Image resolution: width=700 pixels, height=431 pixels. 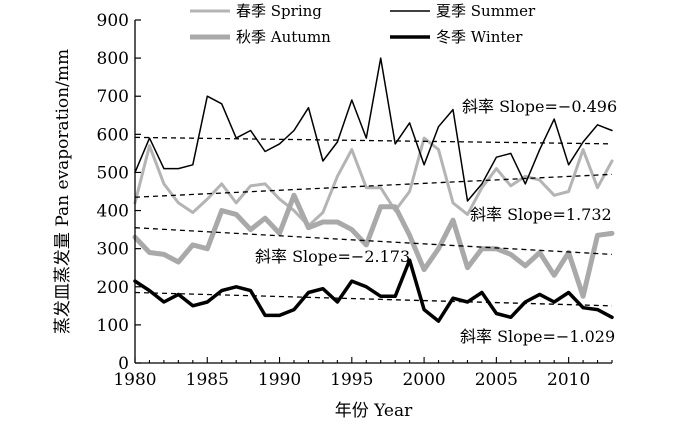 What do you see at coordinates (113, 250) in the screenshot?
I see `y-tick-label: 300` at bounding box center [113, 250].